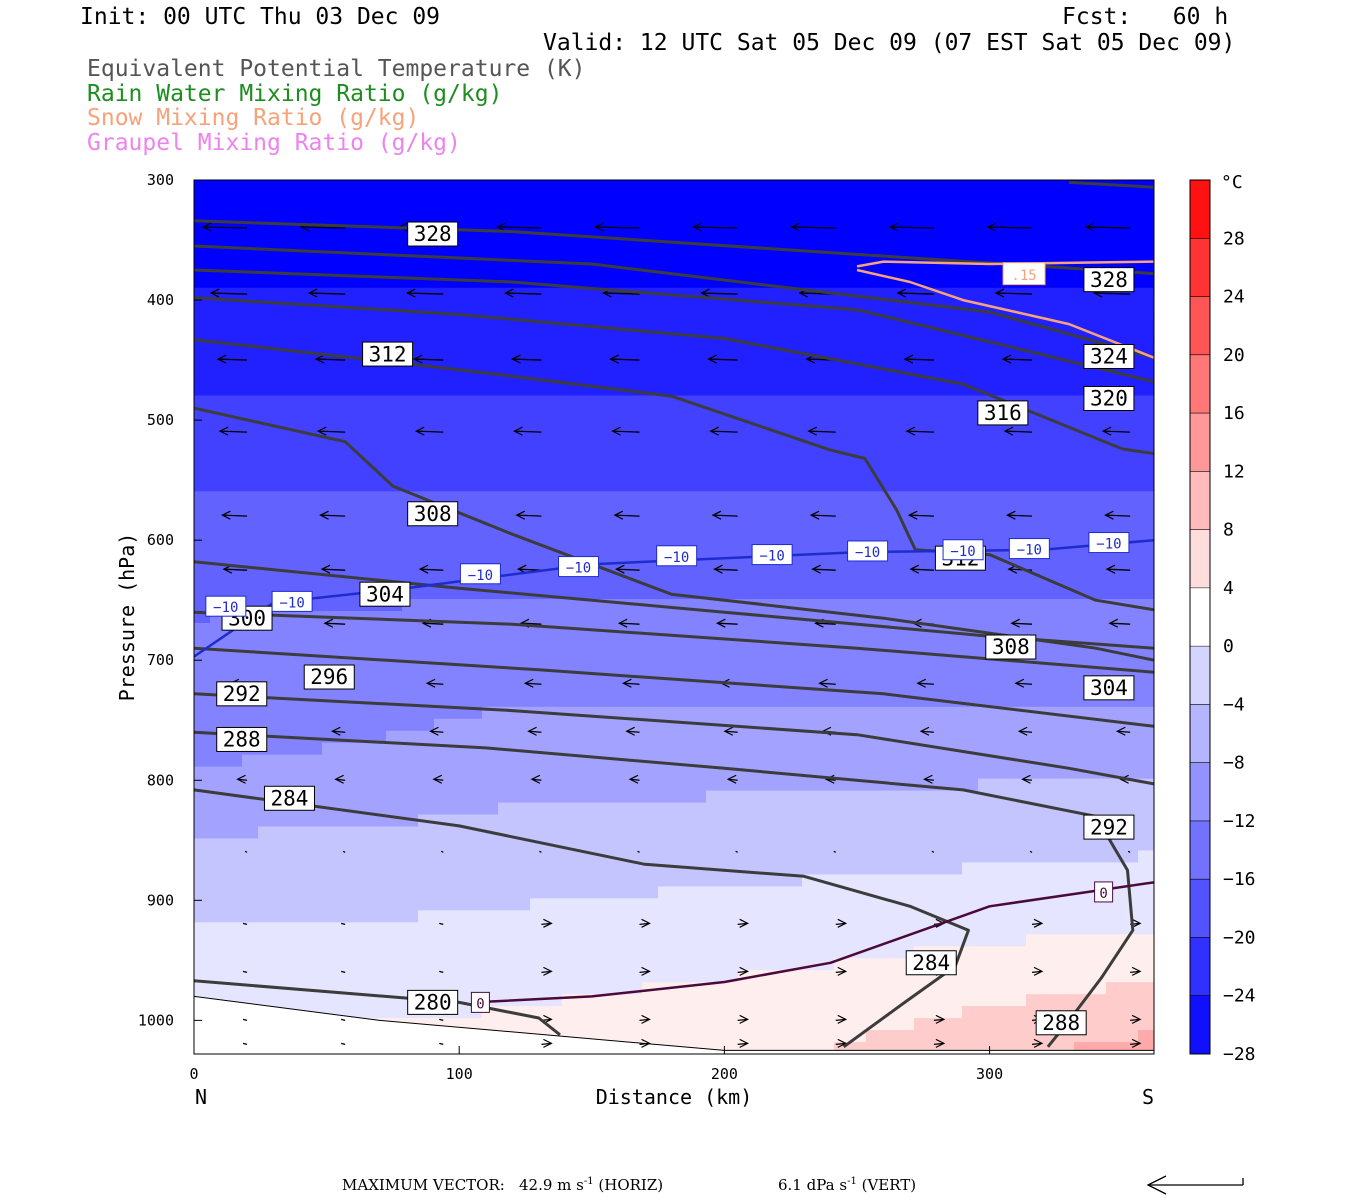 The width and height of the screenshot is (1350, 1200). What do you see at coordinates (1111, 184) in the screenshot?
I see `theta-e-contour` at bounding box center [1111, 184].